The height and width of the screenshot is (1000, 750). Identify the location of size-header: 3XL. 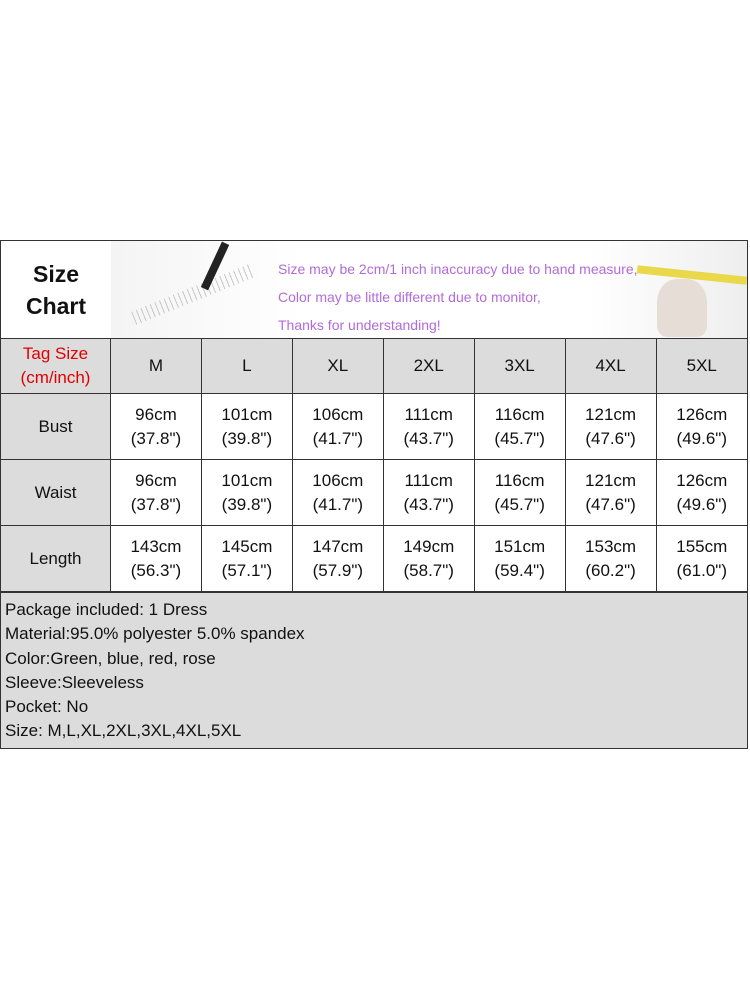
(519, 366).